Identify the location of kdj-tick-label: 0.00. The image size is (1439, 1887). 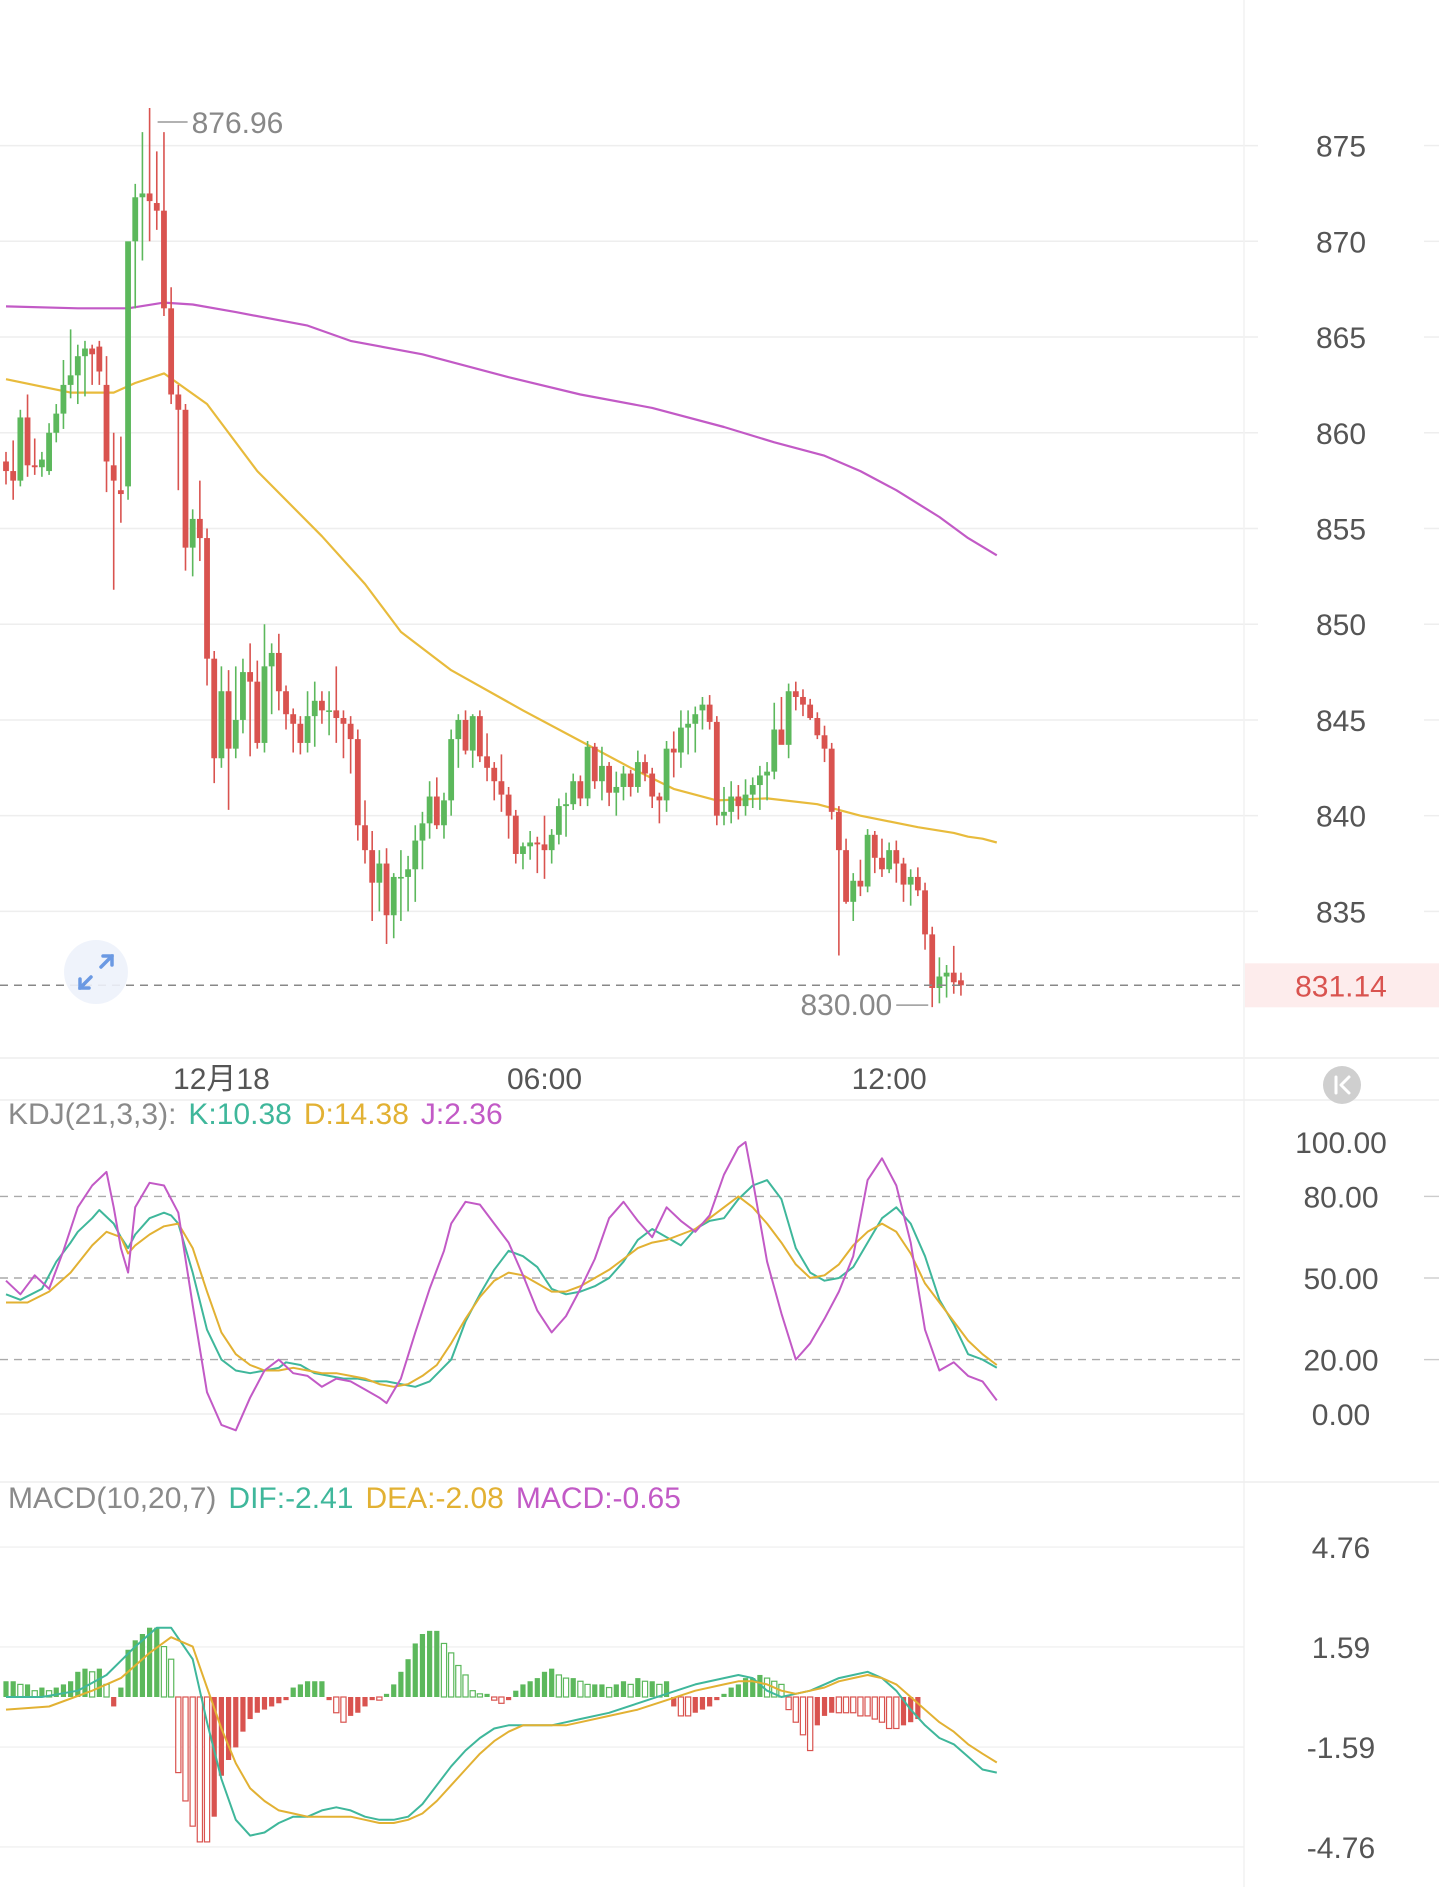
(1341, 1415).